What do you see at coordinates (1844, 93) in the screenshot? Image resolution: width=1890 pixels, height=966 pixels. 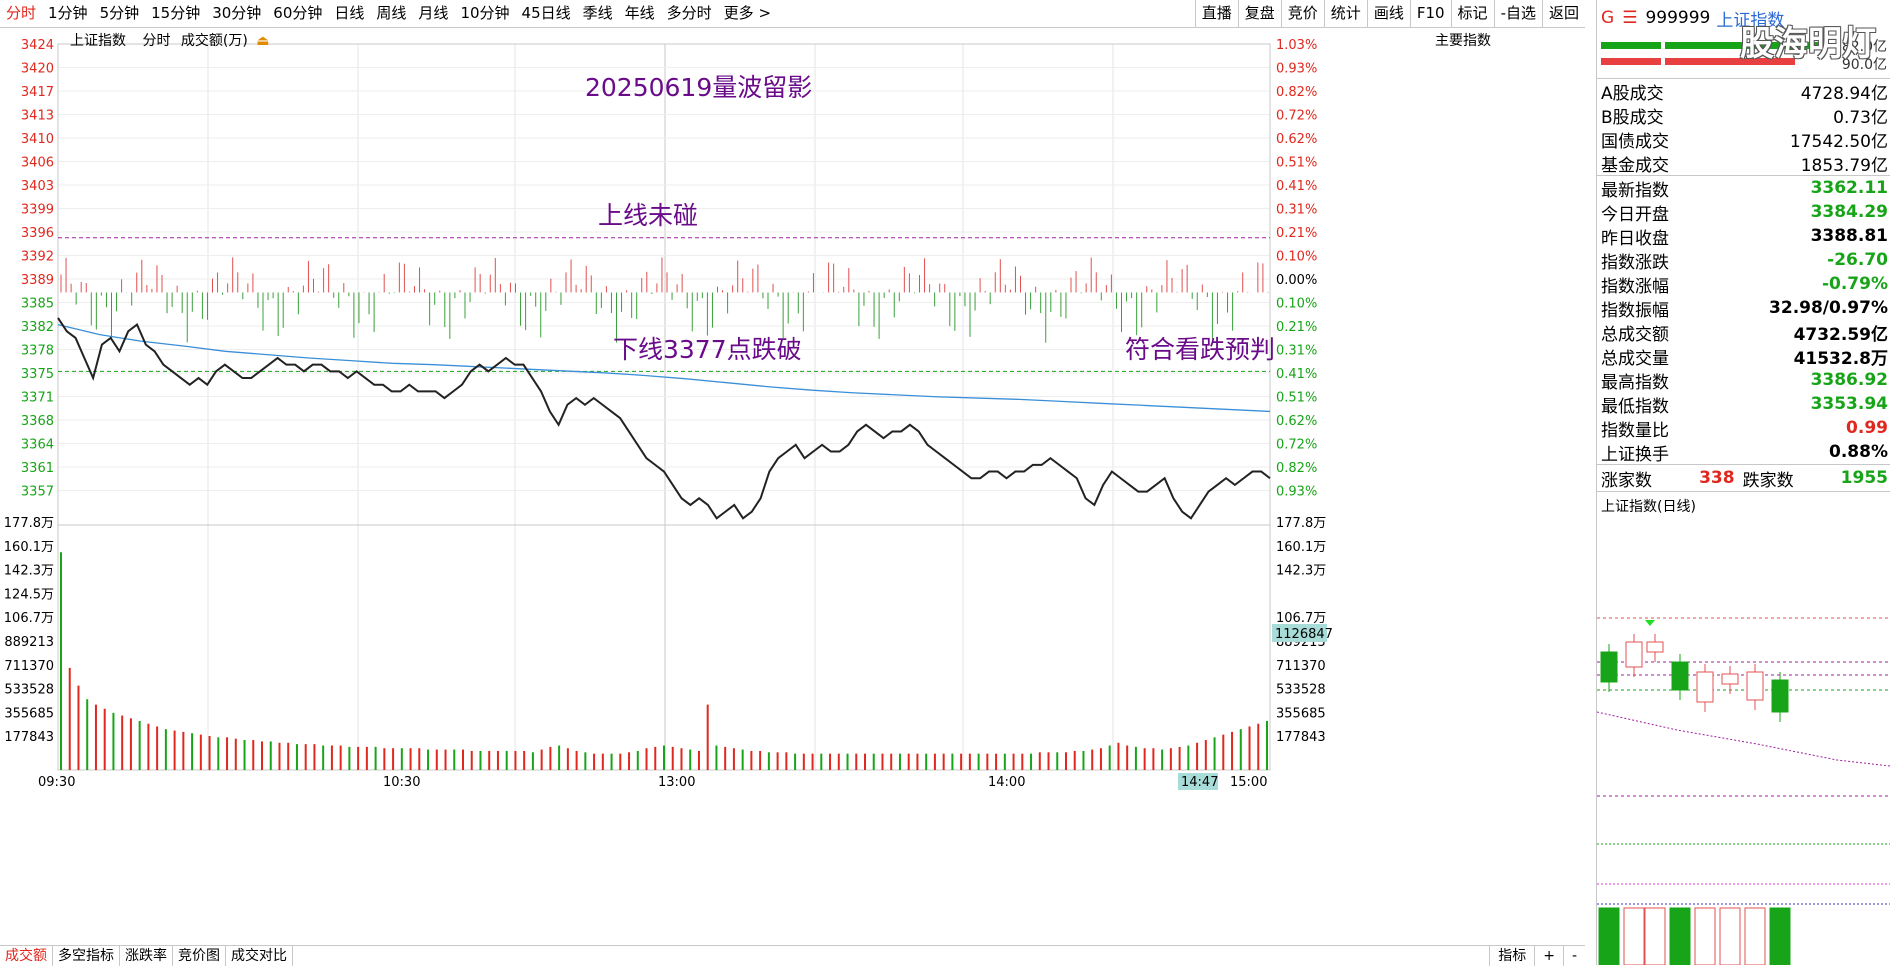 I see `row-value: 4728.94亿` at bounding box center [1844, 93].